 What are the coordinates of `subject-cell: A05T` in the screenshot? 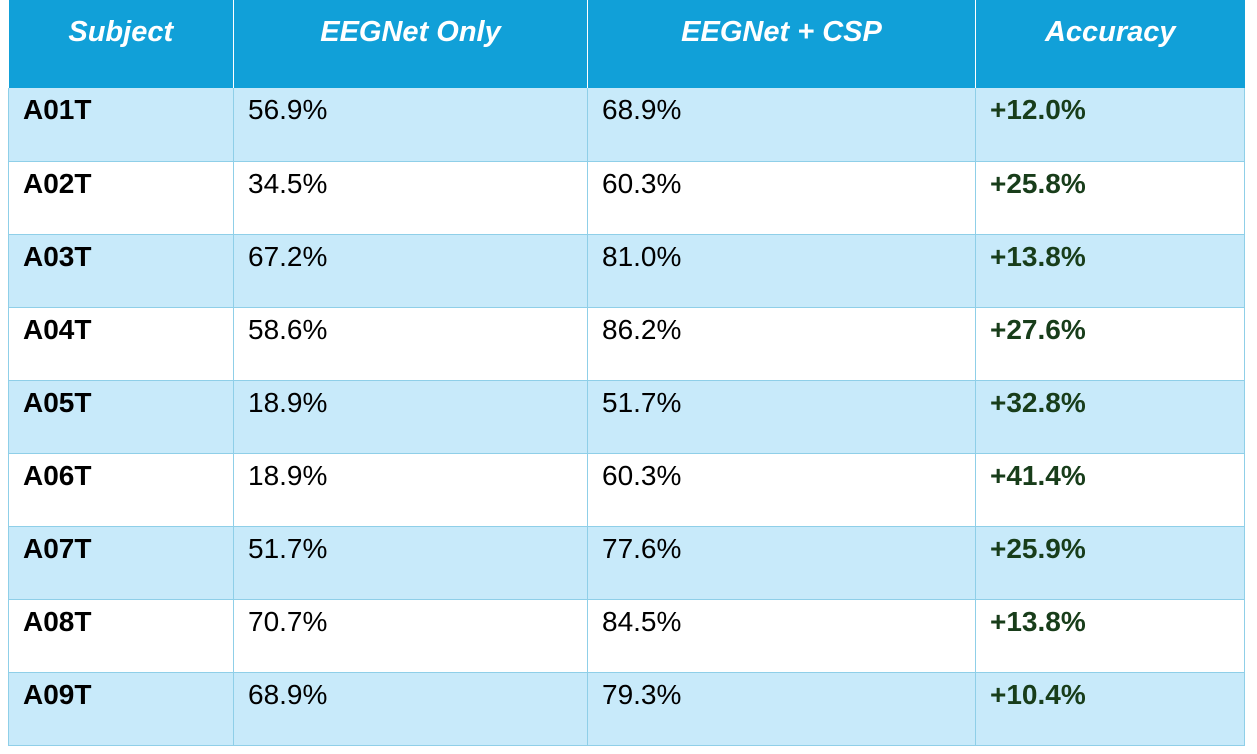 It's located at (121, 417).